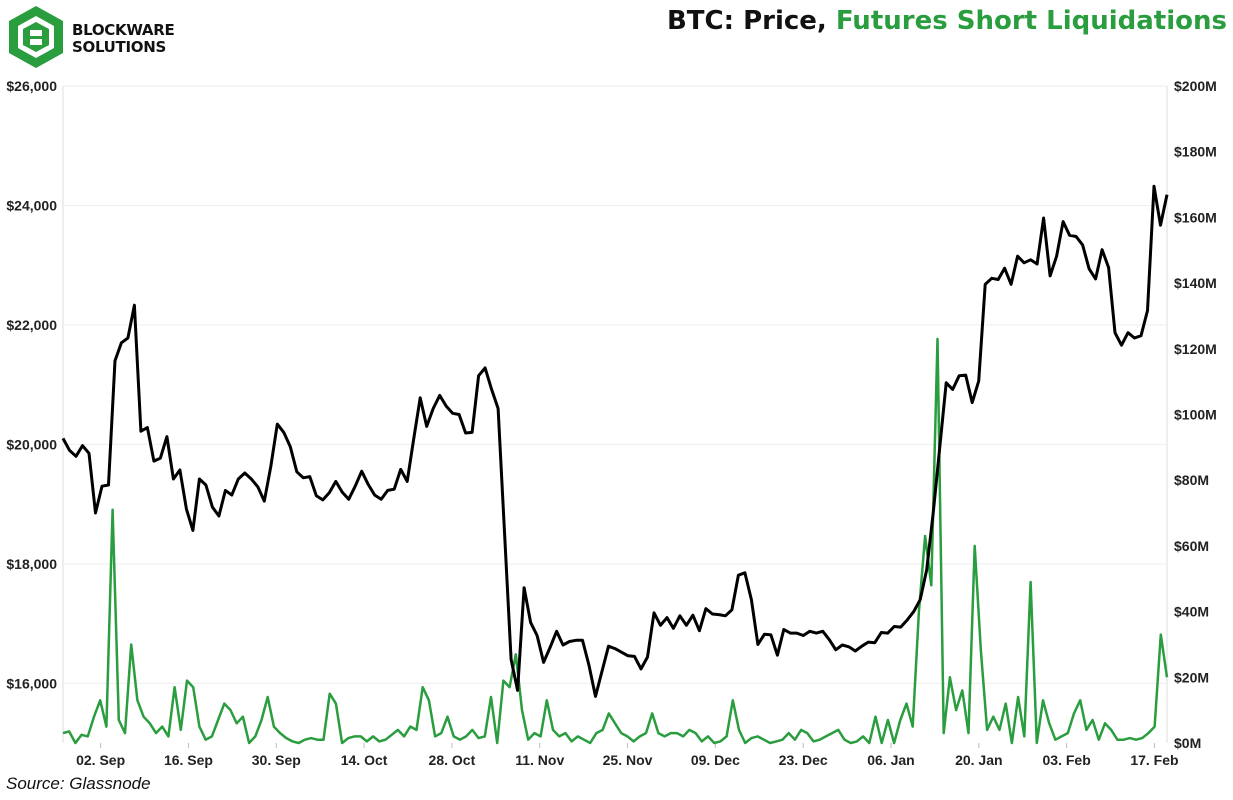  Describe the element at coordinates (1154, 760) in the screenshot. I see `x-tick-label: 17. Feb` at that location.